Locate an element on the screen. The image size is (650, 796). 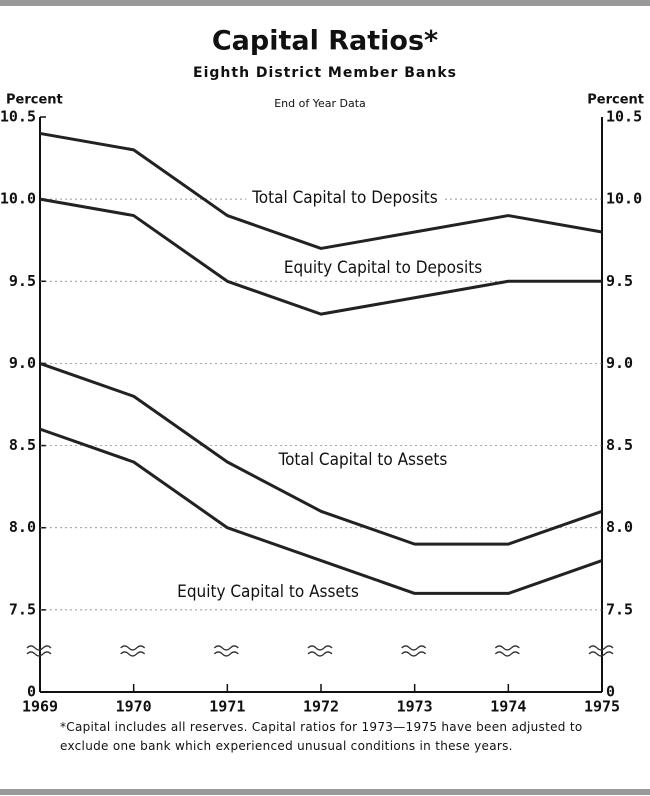
y2-tick-label: 9.5 is located at coordinates (619, 281).